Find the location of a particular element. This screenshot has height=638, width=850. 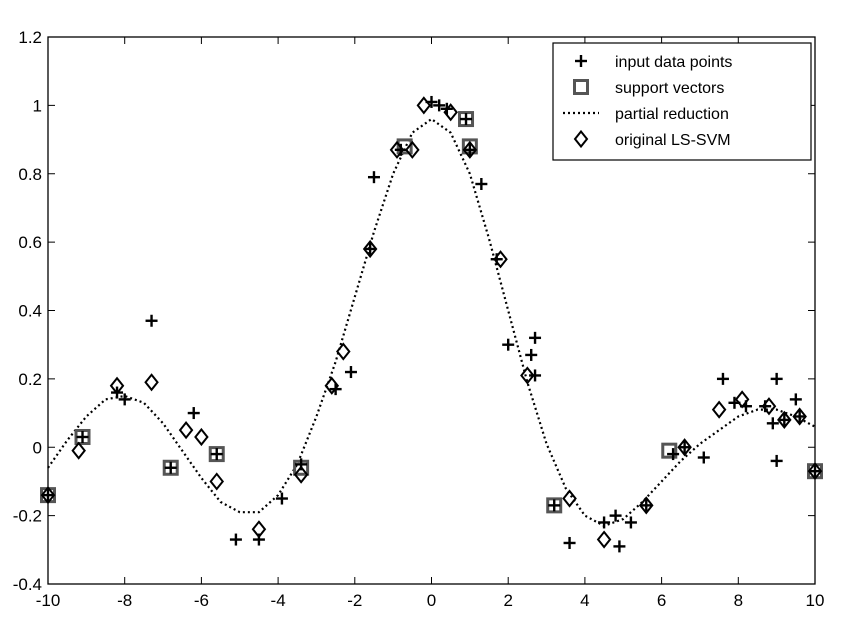

y-tick-label: 0.4 is located at coordinates (30, 311).